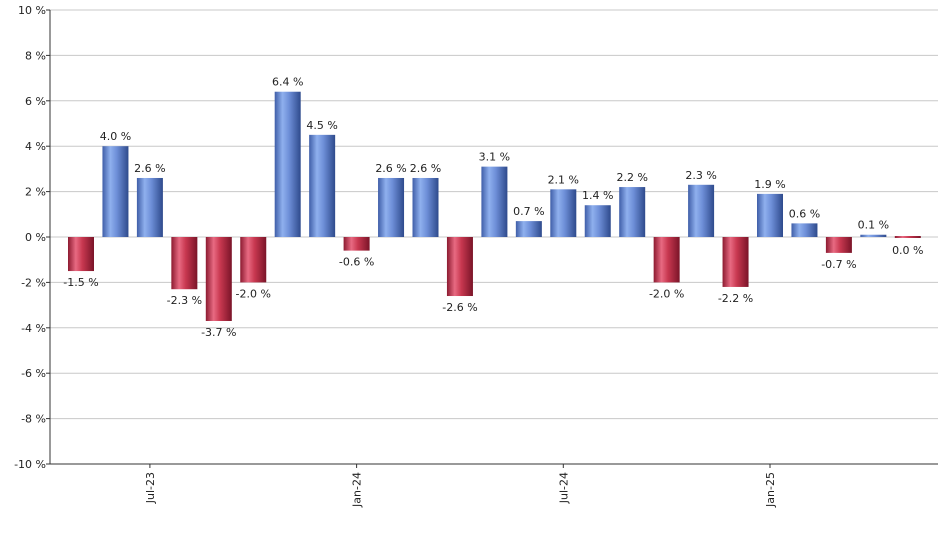 The image size is (940, 550). What do you see at coordinates (287, 82) in the screenshot?
I see `data-label: 6.4 %` at bounding box center [287, 82].